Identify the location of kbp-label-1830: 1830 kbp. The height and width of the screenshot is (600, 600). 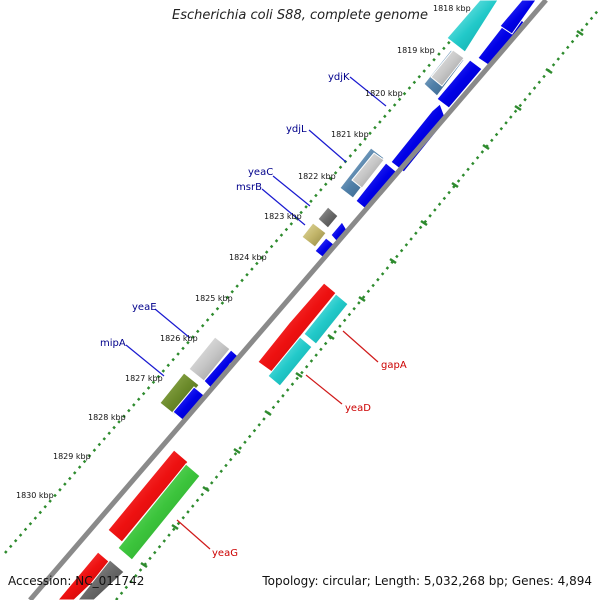
(35, 495).